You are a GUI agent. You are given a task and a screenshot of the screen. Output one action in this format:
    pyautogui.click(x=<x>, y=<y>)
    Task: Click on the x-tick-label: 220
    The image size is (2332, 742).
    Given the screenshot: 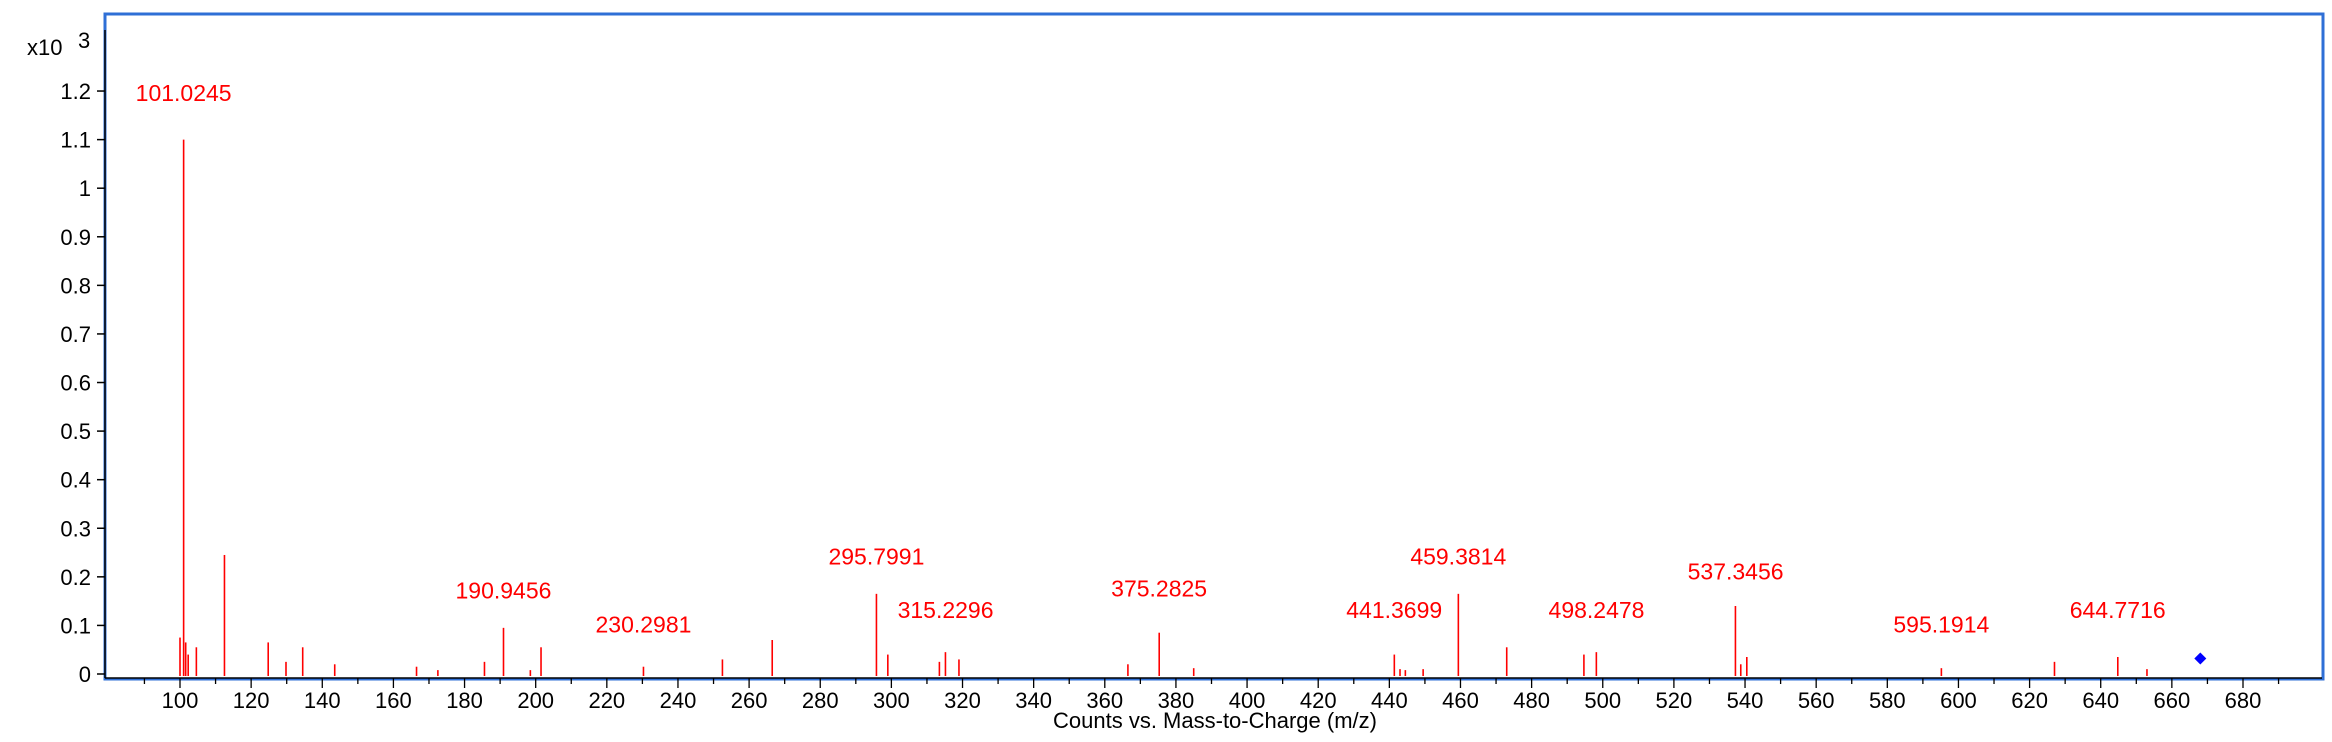 What is the action you would take?
    pyautogui.click(x=606, y=700)
    